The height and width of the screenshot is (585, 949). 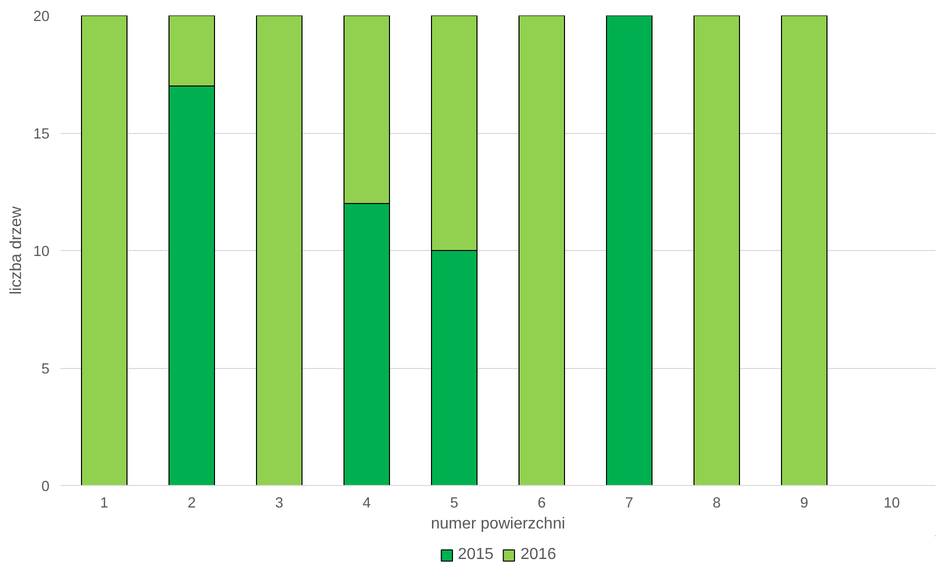 What do you see at coordinates (41, 134) in the screenshot?
I see `y-tick-label: 15` at bounding box center [41, 134].